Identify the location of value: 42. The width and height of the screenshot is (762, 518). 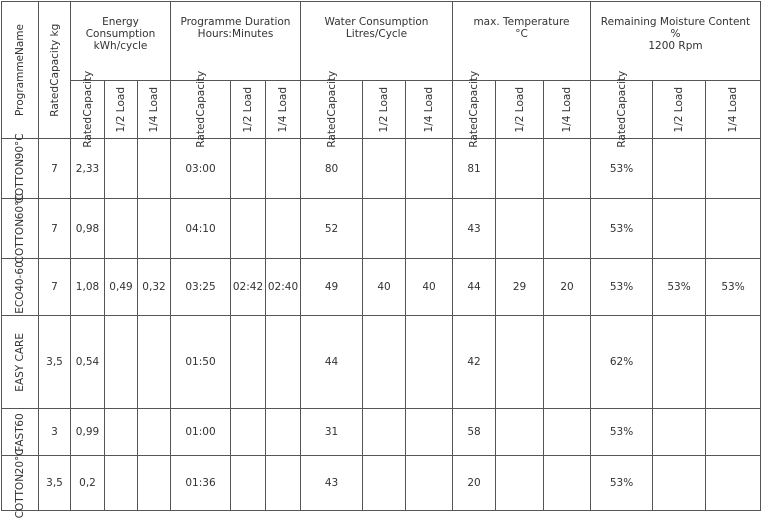
(474, 362).